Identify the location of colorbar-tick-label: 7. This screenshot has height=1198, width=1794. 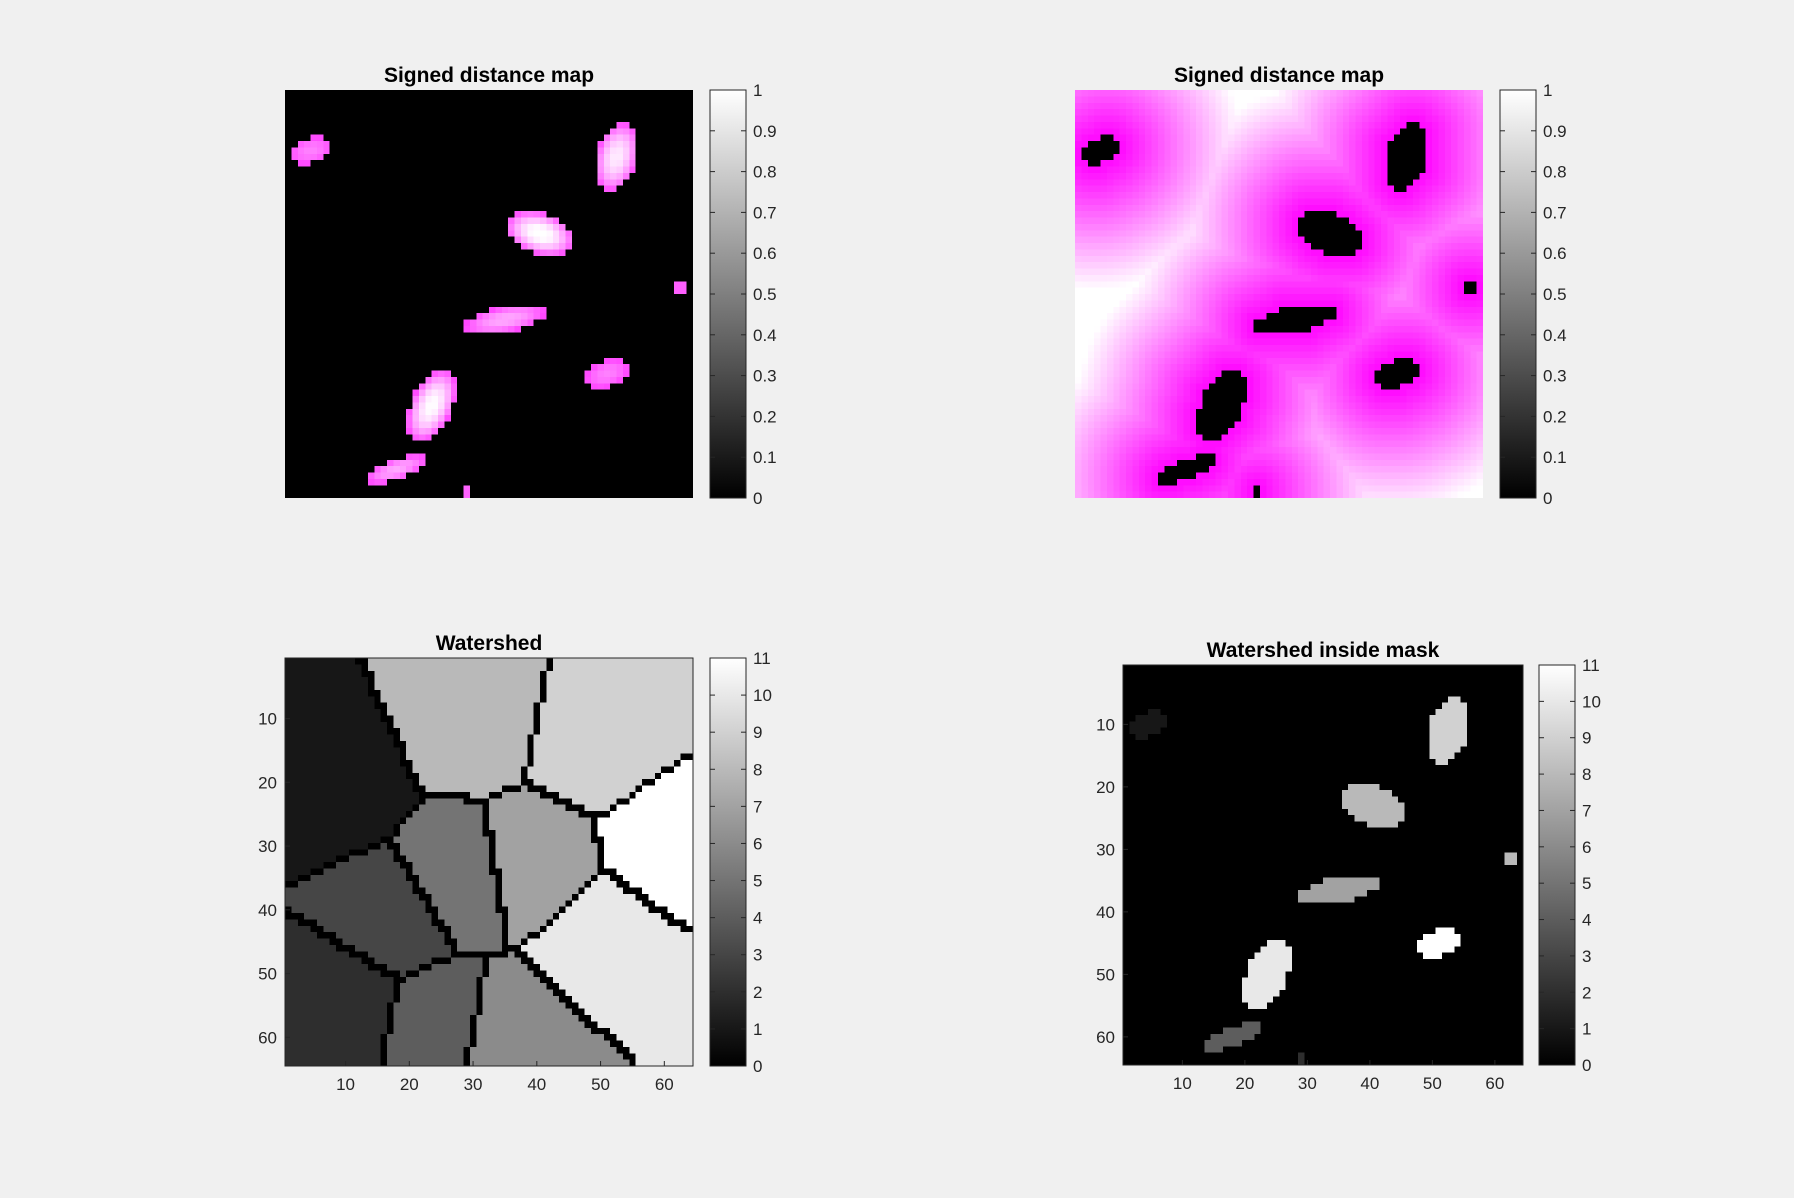
(757, 806).